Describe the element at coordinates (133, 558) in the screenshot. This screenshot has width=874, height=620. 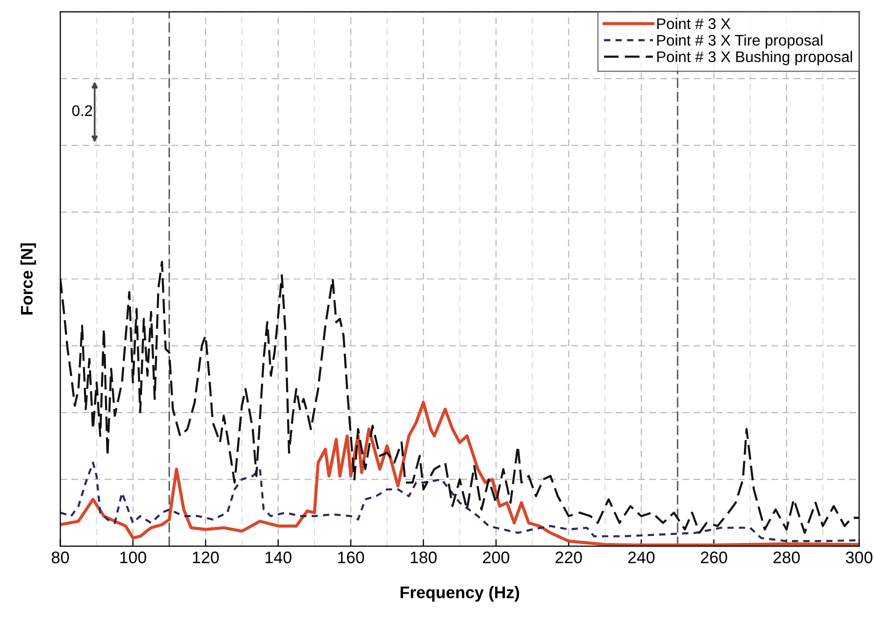
I see `x-tick-label: 100` at that location.